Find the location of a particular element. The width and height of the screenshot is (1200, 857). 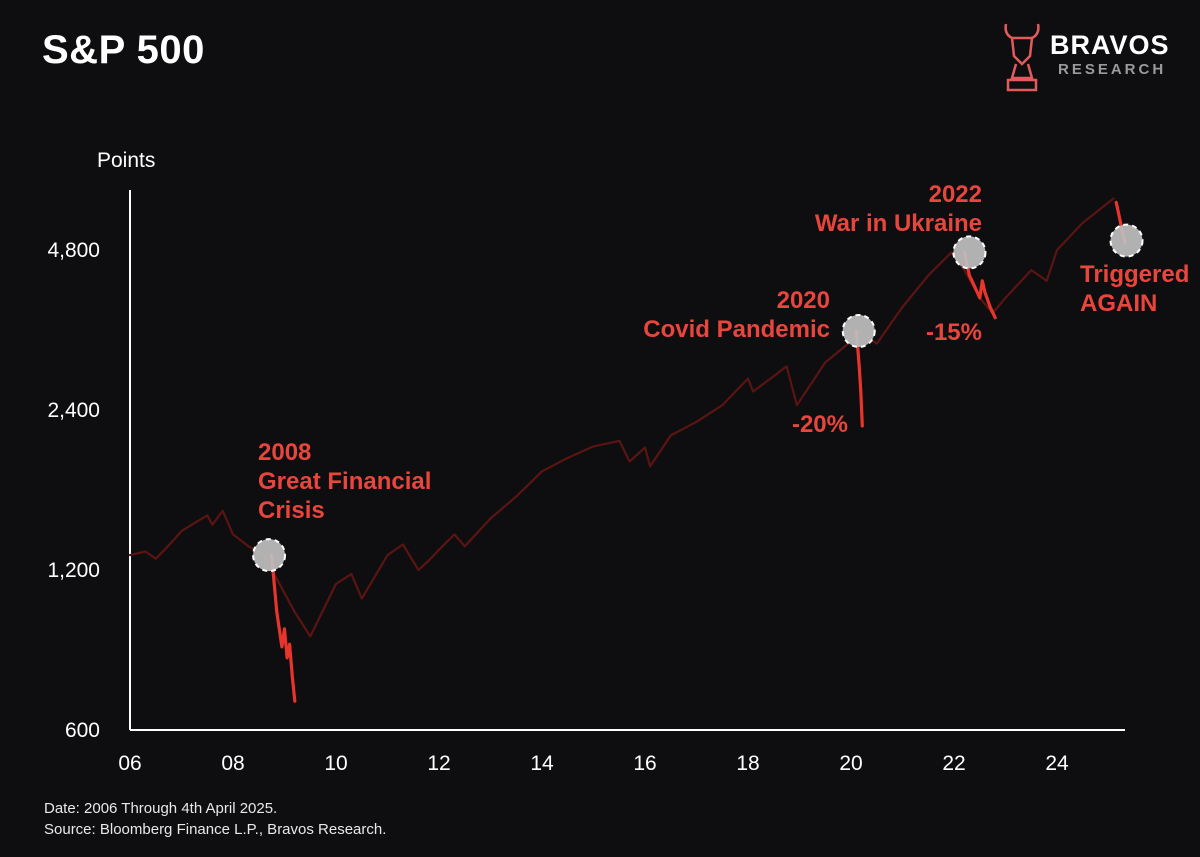

x-tick-label: 12 is located at coordinates (438, 763).